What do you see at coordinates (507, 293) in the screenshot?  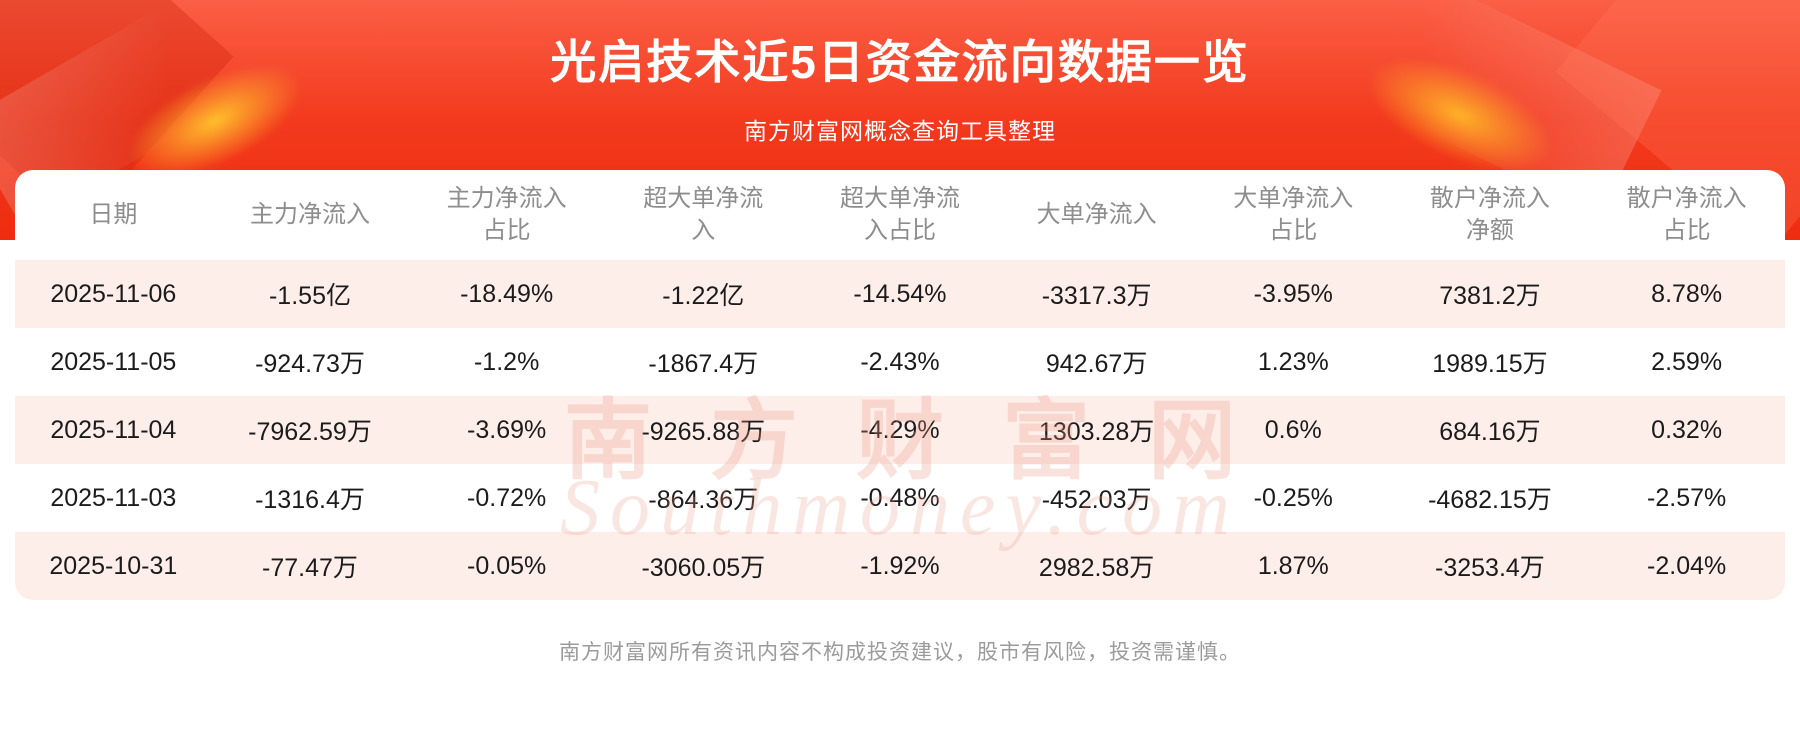 I see `table-cell: -18.49%` at bounding box center [507, 293].